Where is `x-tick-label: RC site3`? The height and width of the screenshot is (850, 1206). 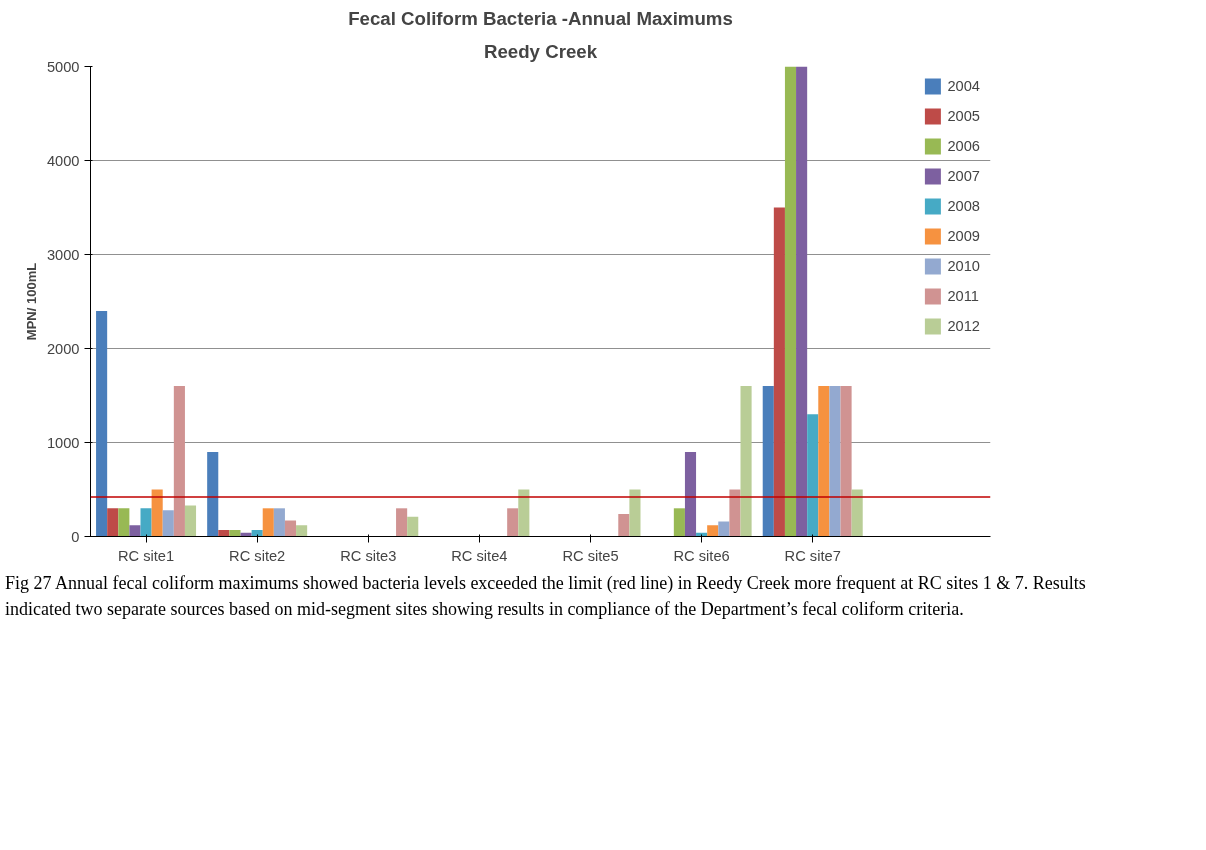
x-tick-label: RC site3 is located at coordinates (368, 555).